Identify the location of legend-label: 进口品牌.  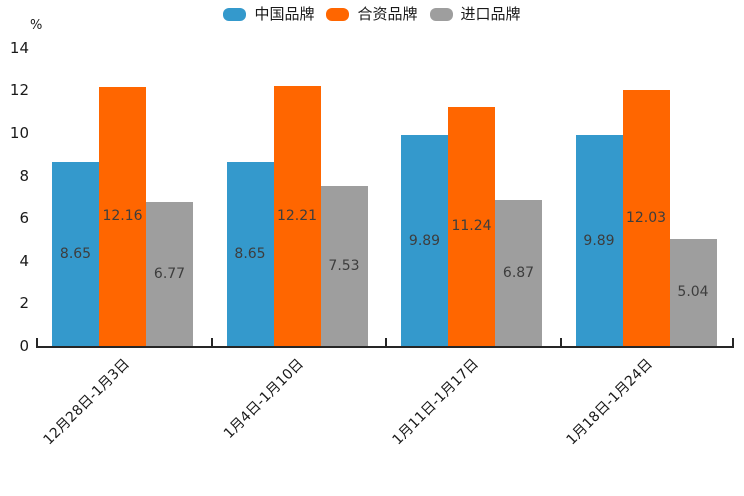
(490, 14).